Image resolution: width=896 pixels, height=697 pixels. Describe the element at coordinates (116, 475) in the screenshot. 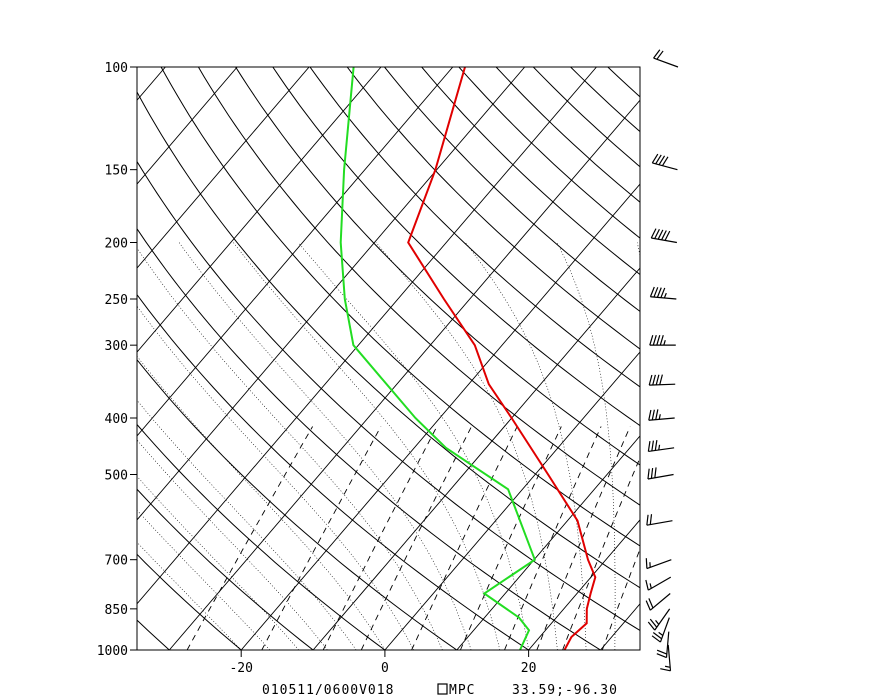

I see `pressure-tick-label: 500` at that location.